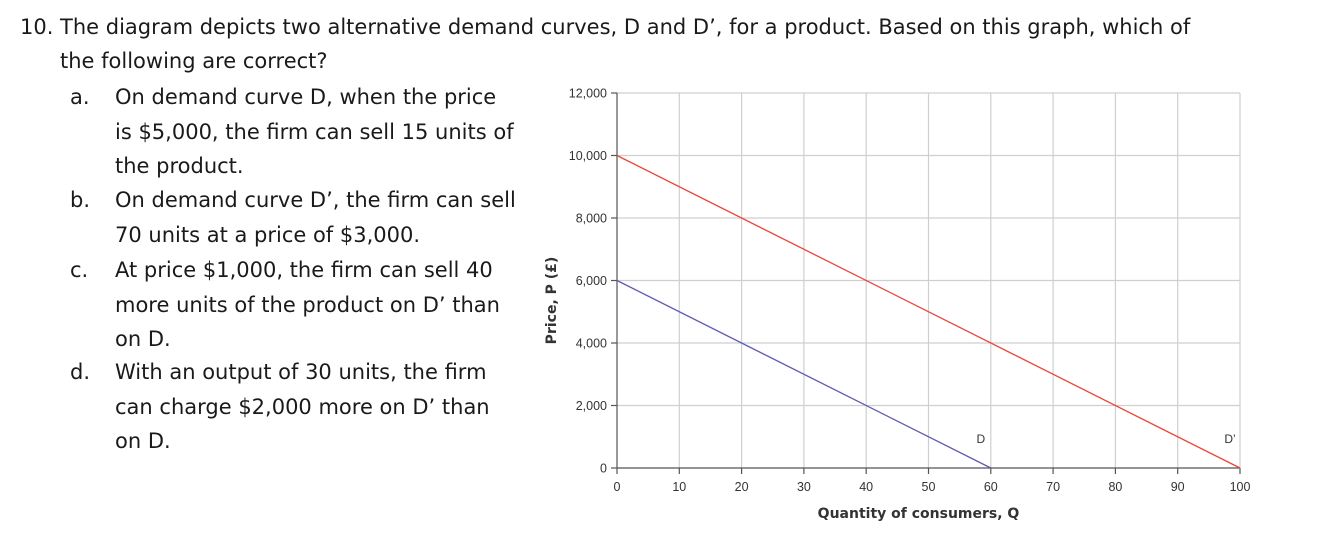 This screenshot has height=546, width=1336. What do you see at coordinates (307, 304) in the screenshot?
I see `option-line: more units of the product on D’ than` at bounding box center [307, 304].